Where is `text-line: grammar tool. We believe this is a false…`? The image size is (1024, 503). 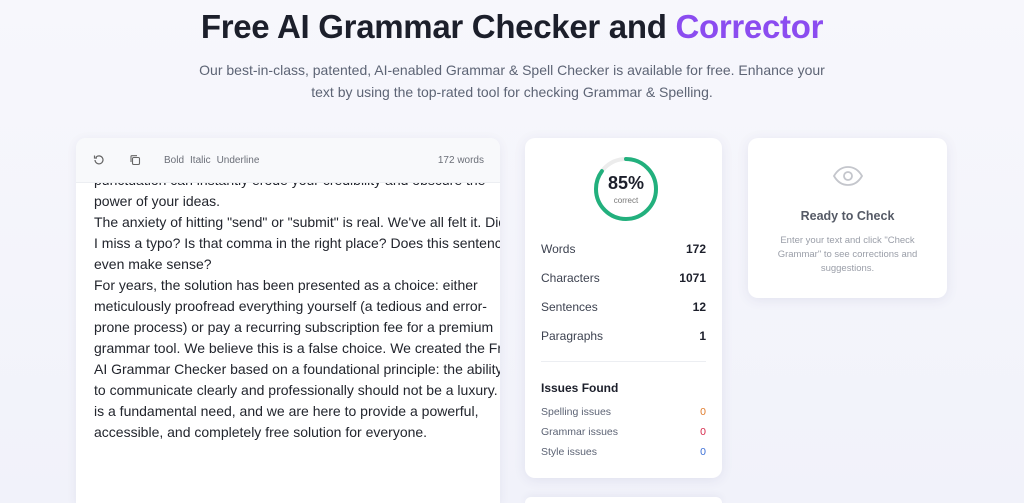 text-line: grammar tool. We believe this is a false… is located at coordinates (297, 348).